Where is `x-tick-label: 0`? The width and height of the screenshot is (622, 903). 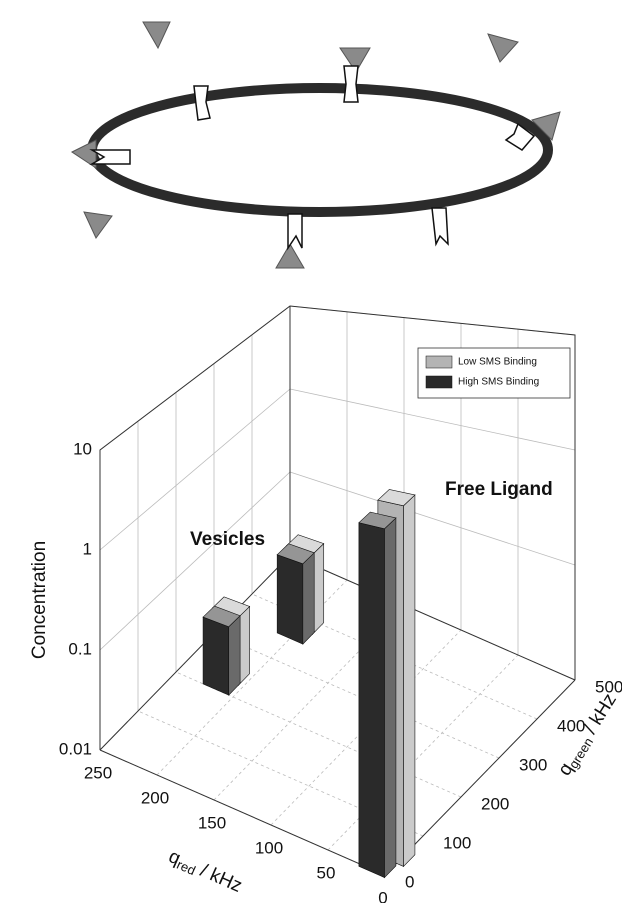 x-tick-label: 0 is located at coordinates (382, 895).